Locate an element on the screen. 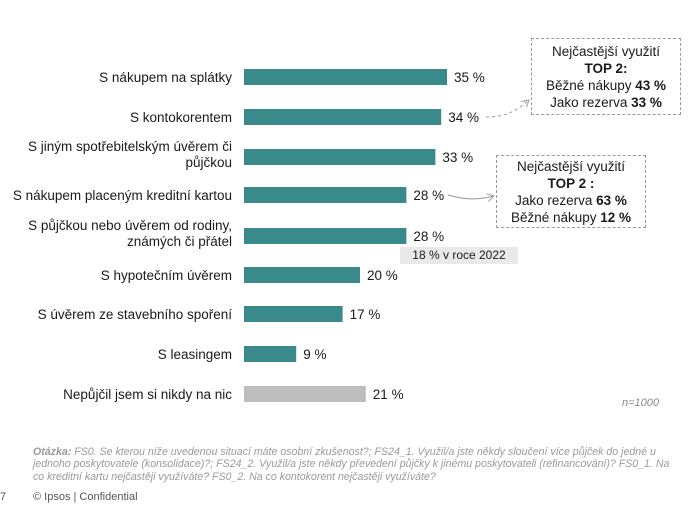 This screenshot has width=694, height=525. value-label: 21 % is located at coordinates (388, 394).